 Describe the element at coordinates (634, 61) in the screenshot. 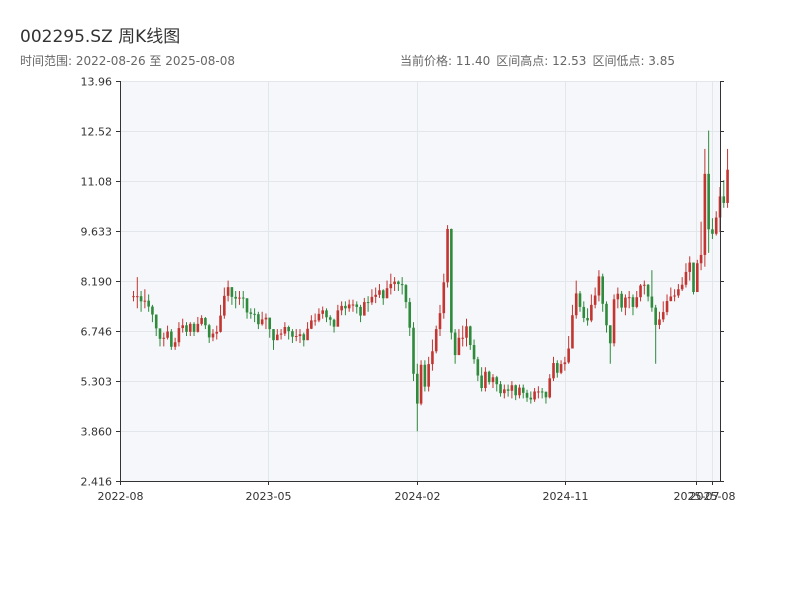

I see `range-low-text: 区间低点: 3.85` at that location.